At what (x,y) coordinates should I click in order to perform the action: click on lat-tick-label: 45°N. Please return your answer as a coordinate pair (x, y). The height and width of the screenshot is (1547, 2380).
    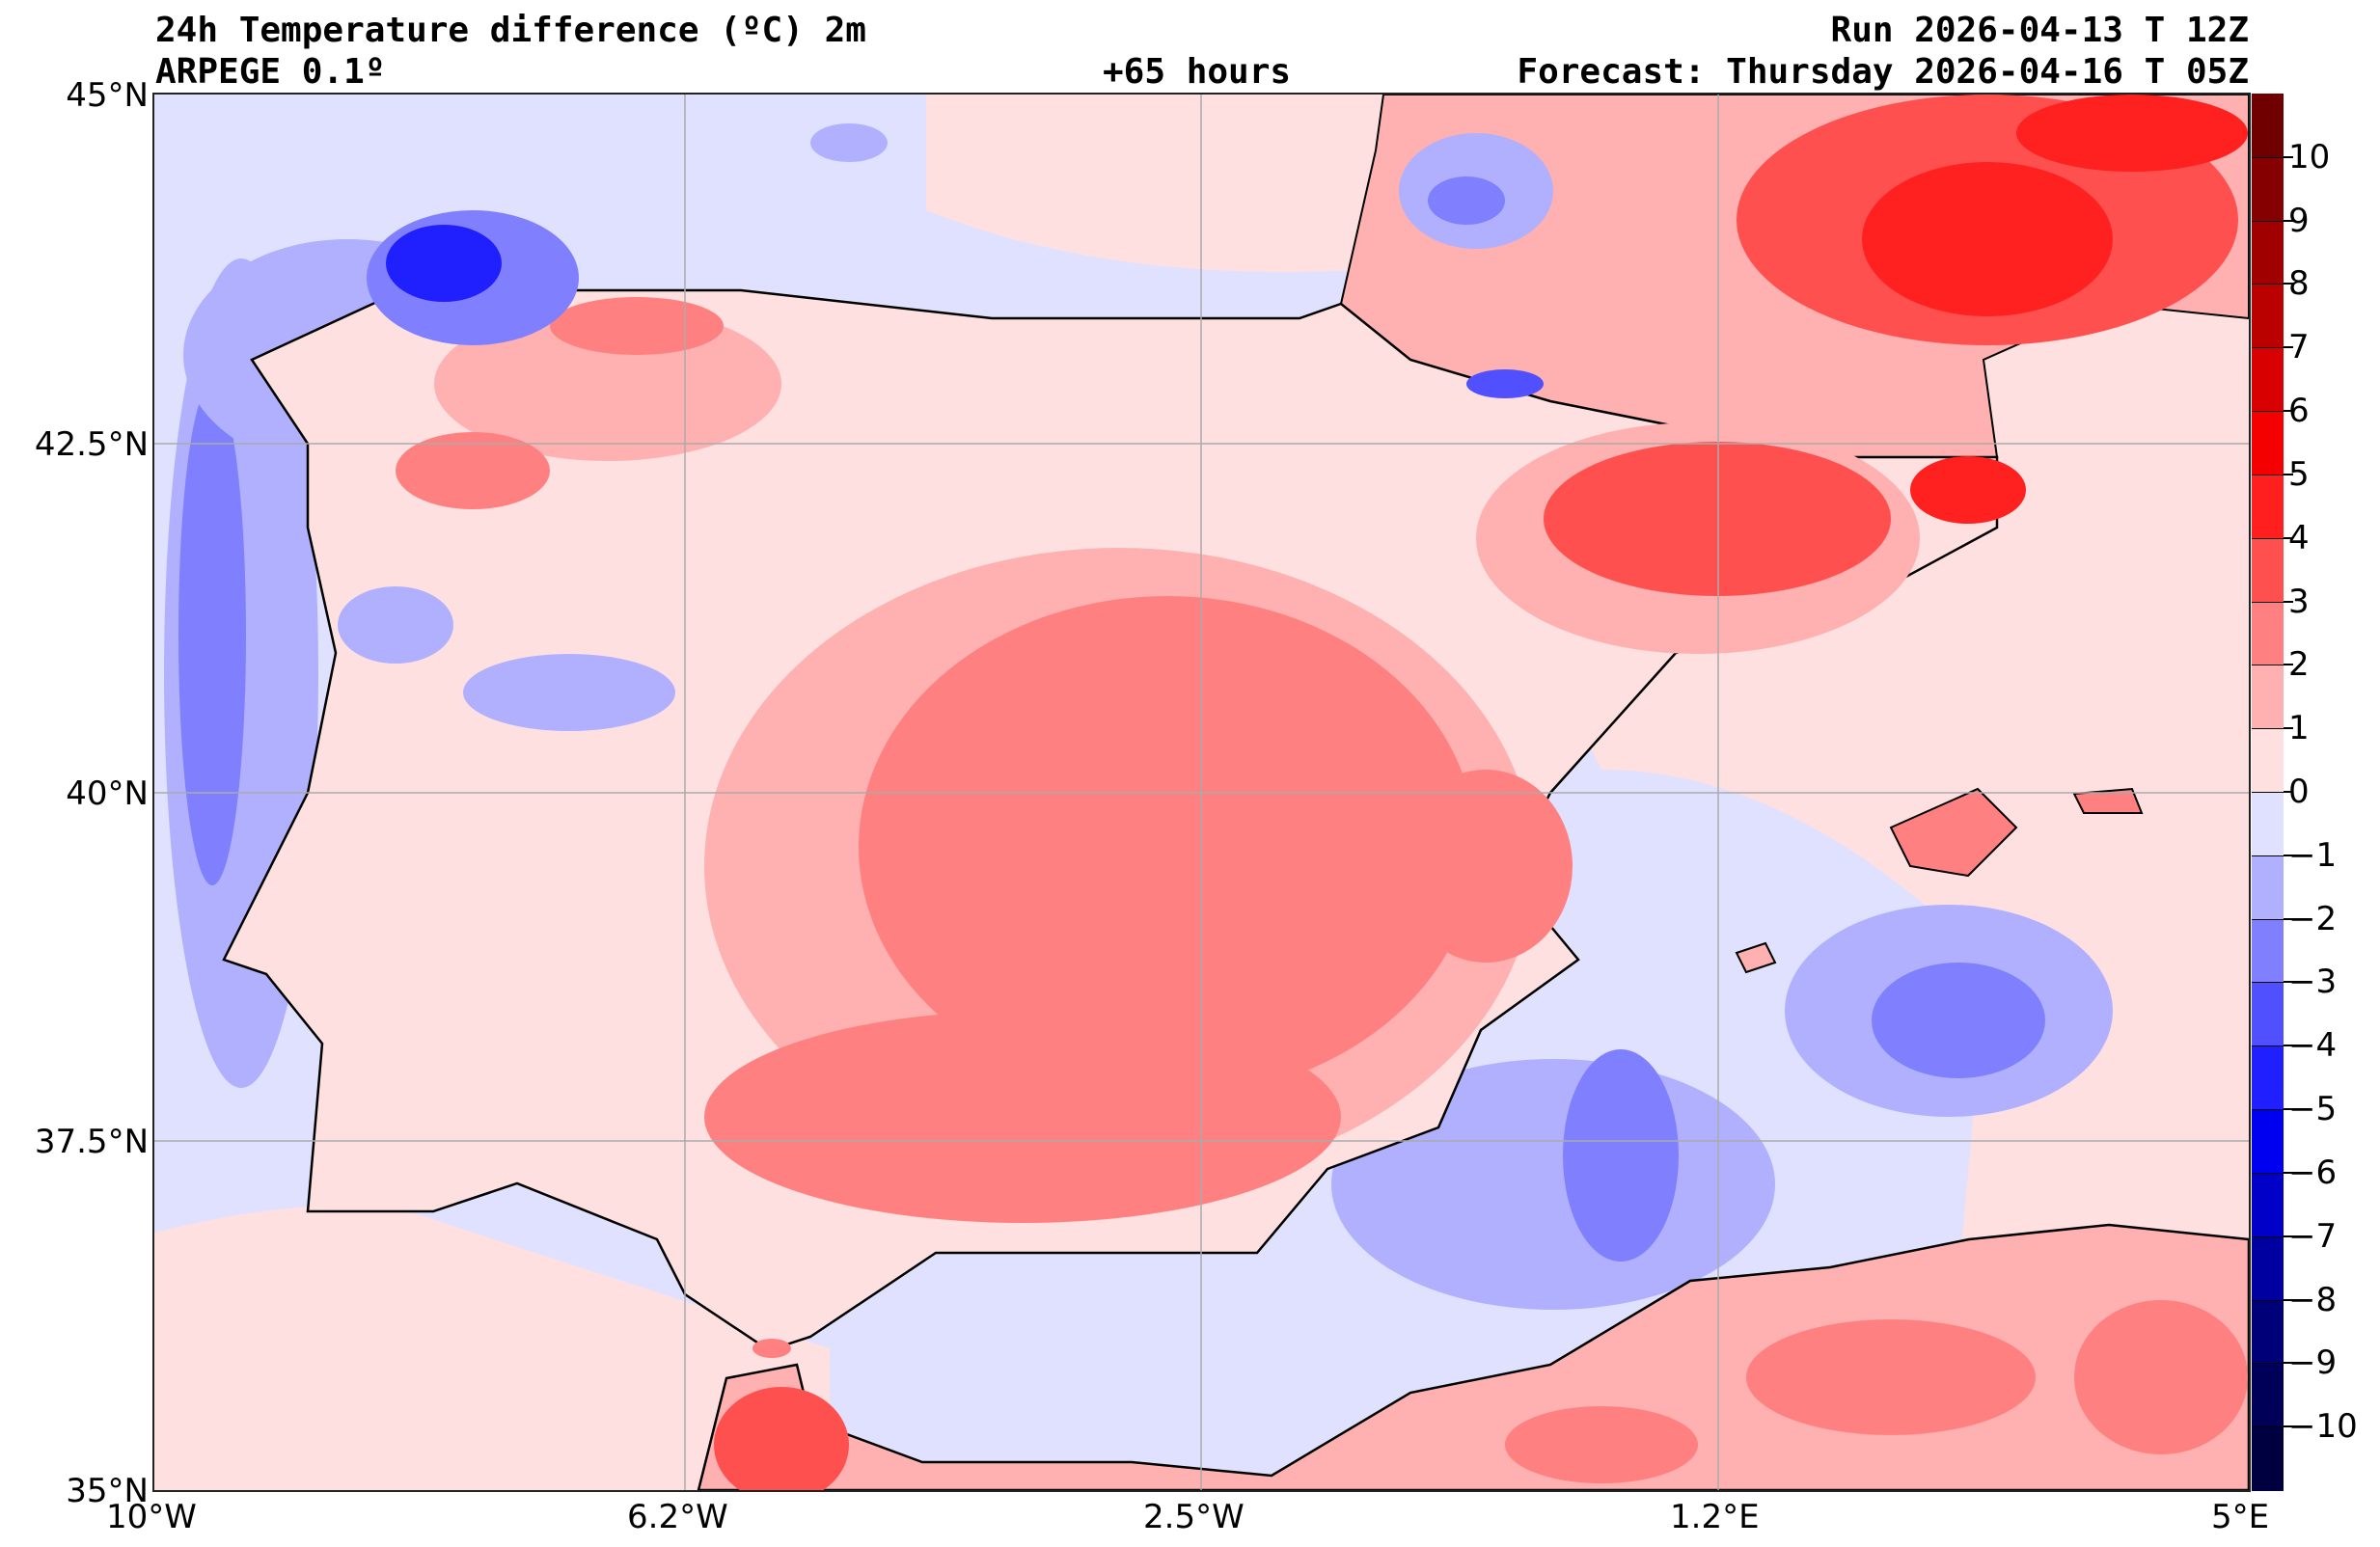
    Looking at the image, I should click on (107, 95).